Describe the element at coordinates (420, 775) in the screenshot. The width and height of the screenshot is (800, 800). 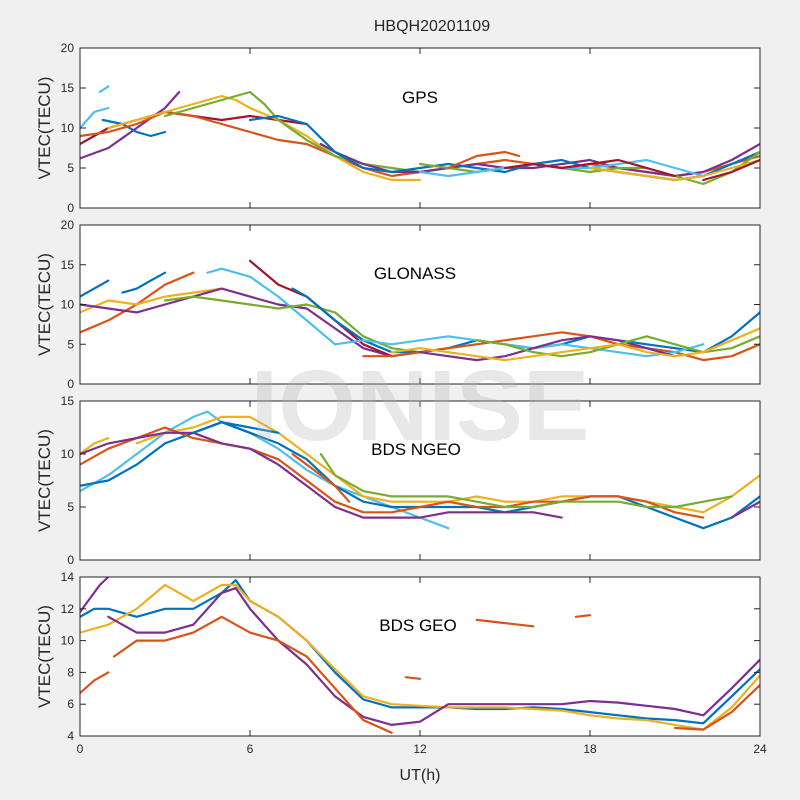
I see `x-axis-label: UT(h)` at that location.